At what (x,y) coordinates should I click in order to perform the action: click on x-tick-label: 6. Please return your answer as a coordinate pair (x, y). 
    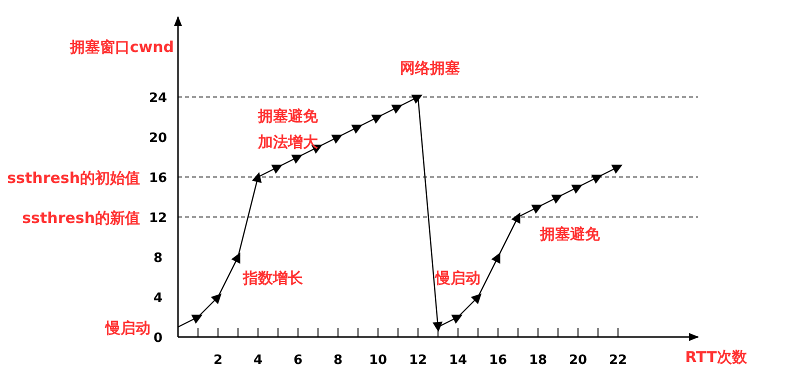
    Looking at the image, I should click on (298, 360).